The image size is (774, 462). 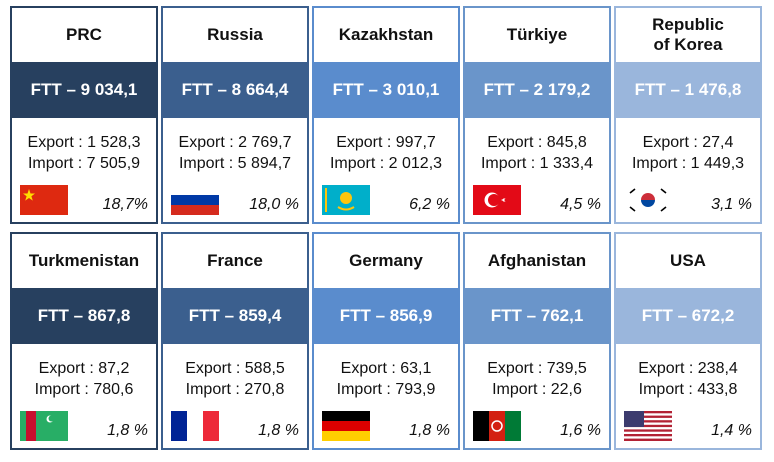 What do you see at coordinates (688, 142) in the screenshot?
I see `export-value: Export : 27,4` at bounding box center [688, 142].